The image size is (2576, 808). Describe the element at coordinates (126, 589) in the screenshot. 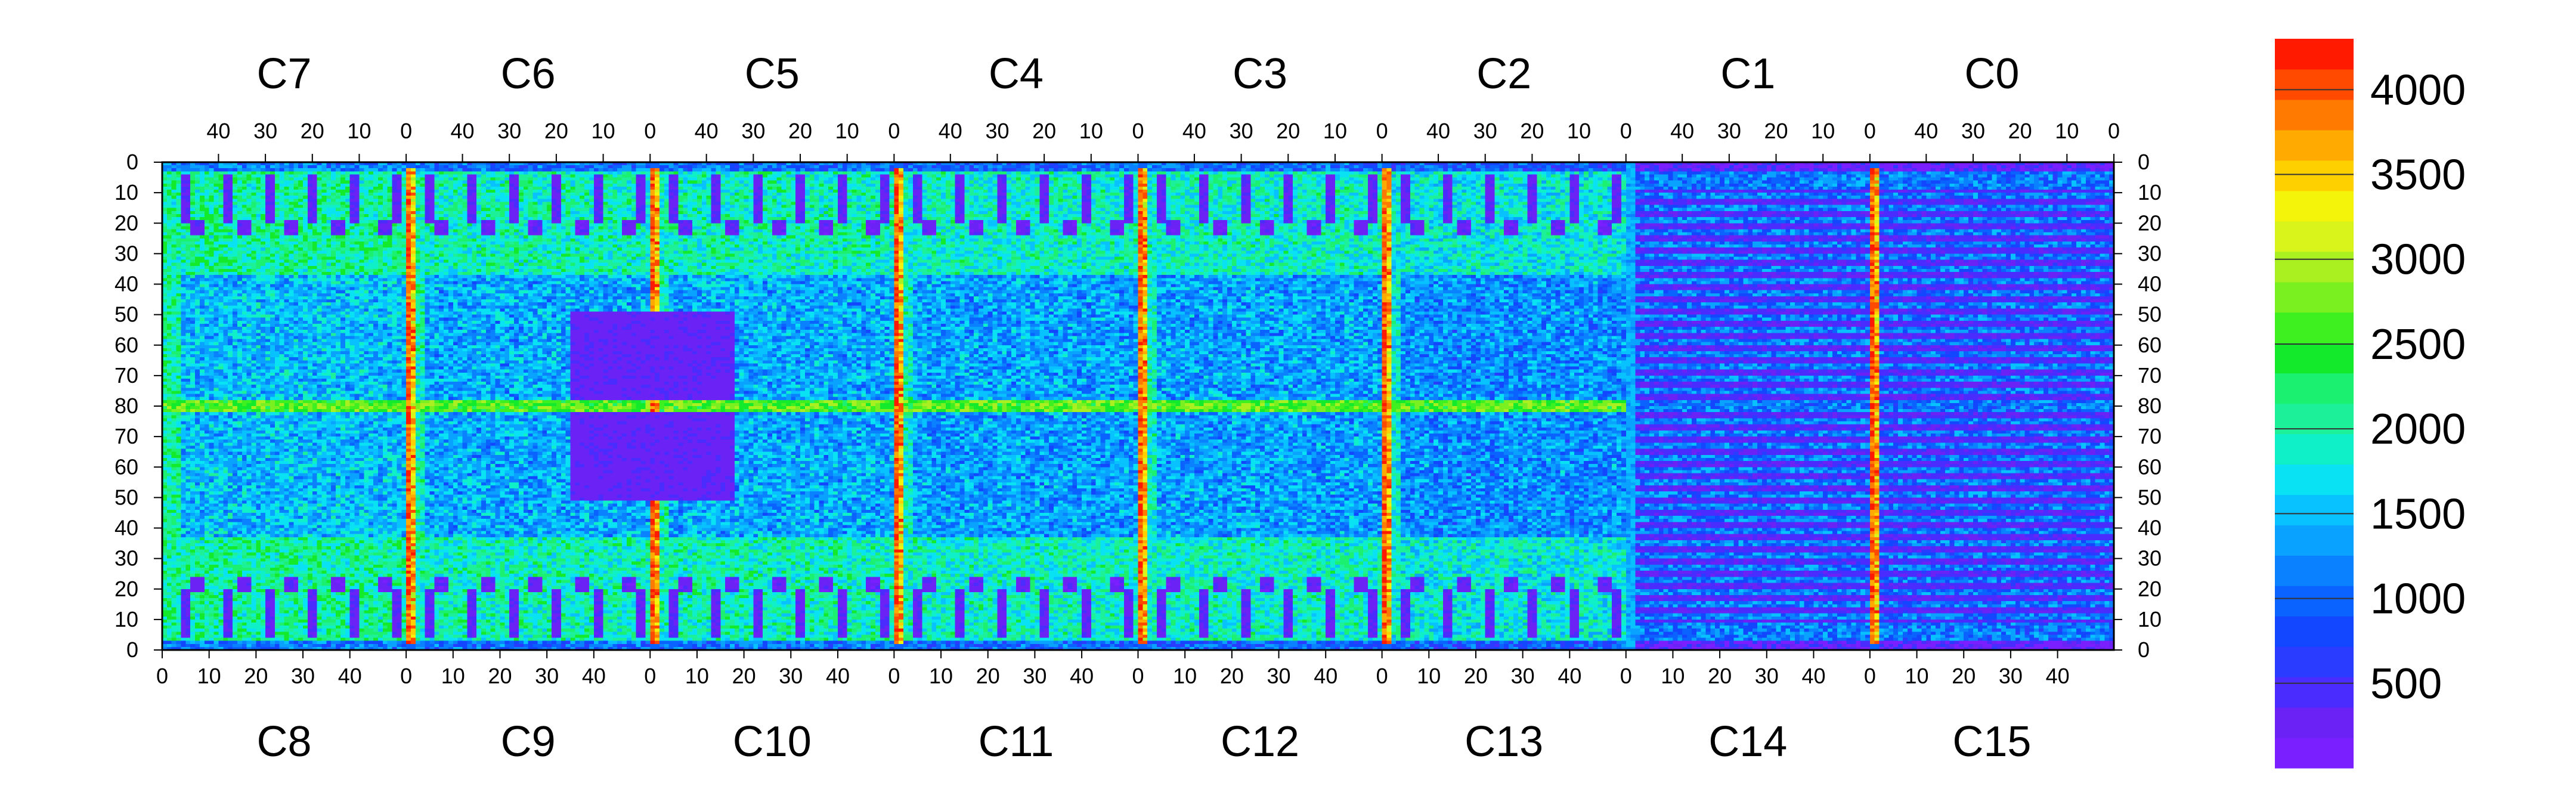

I see `y-tick-label-left: 20` at that location.